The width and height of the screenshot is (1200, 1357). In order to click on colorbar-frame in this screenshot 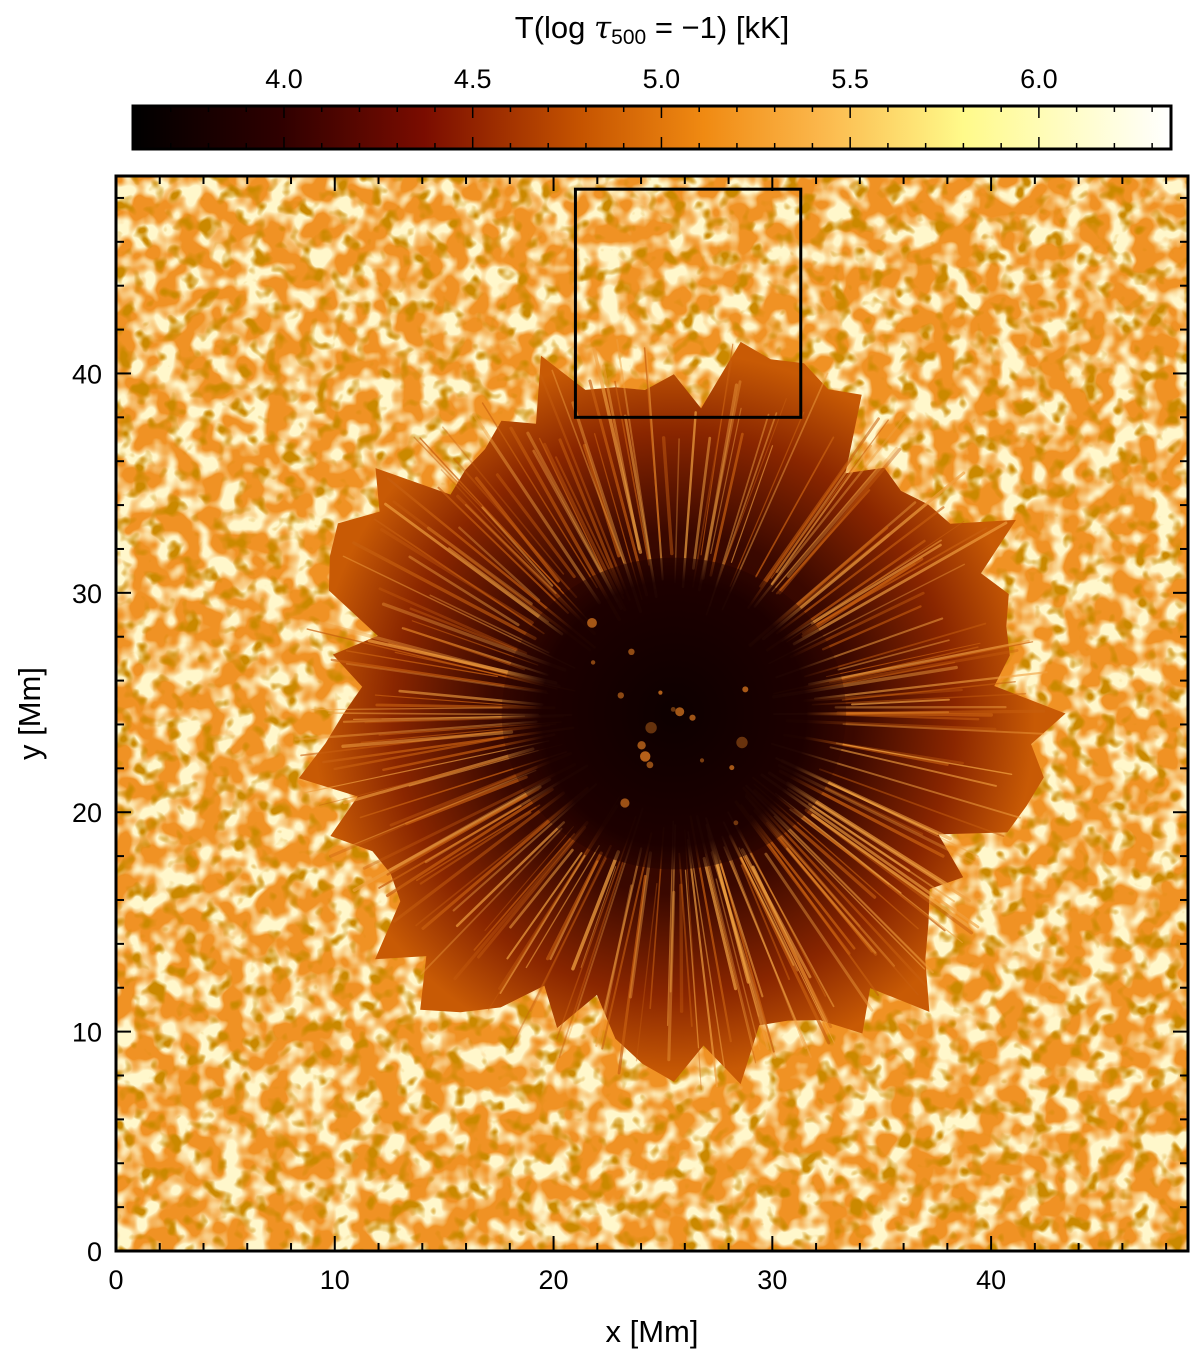, I will do `click(652, 127)`.